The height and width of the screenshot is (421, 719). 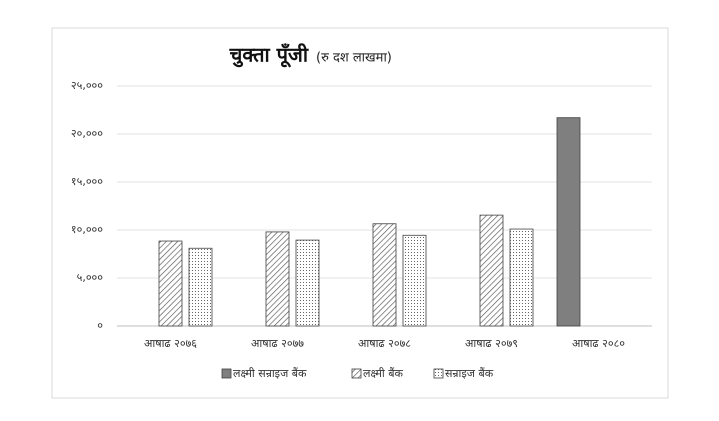 I want to click on chart-title: चुक्ता पूँजी, so click(x=269, y=55).